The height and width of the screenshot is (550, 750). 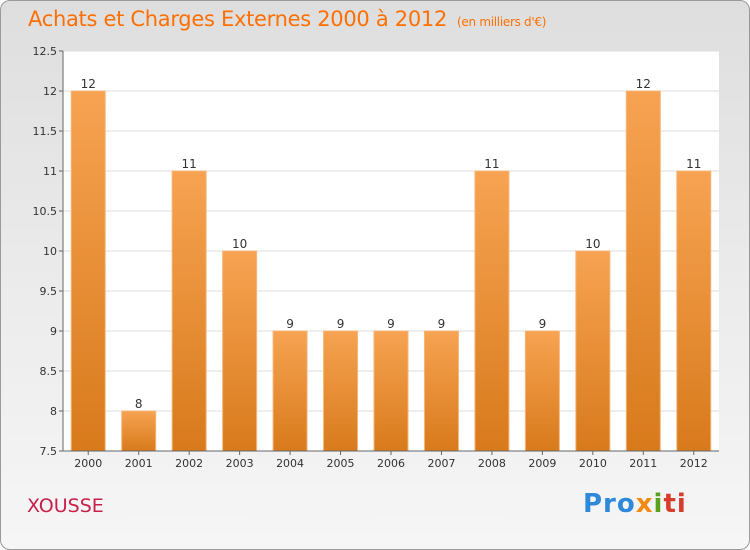 What do you see at coordinates (290, 463) in the screenshot?
I see `x-tick-label-2004: 2004` at bounding box center [290, 463].